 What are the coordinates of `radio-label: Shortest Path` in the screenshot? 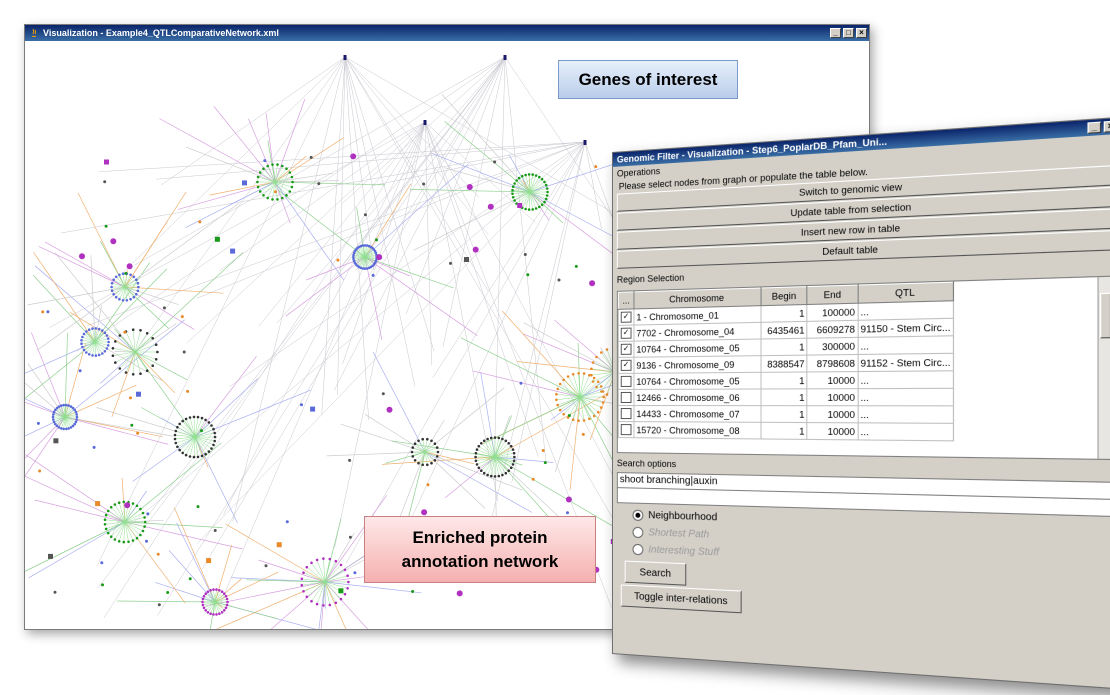 It's located at (678, 533).